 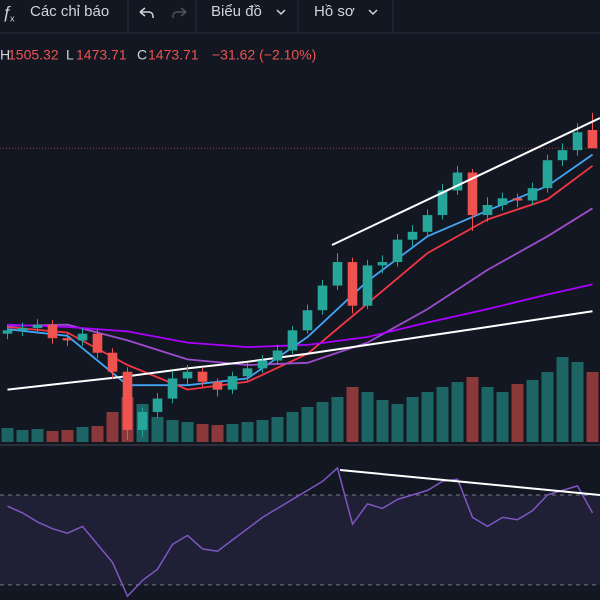 What do you see at coordinates (5, 55) in the screenshot?
I see `high-label: H` at bounding box center [5, 55].